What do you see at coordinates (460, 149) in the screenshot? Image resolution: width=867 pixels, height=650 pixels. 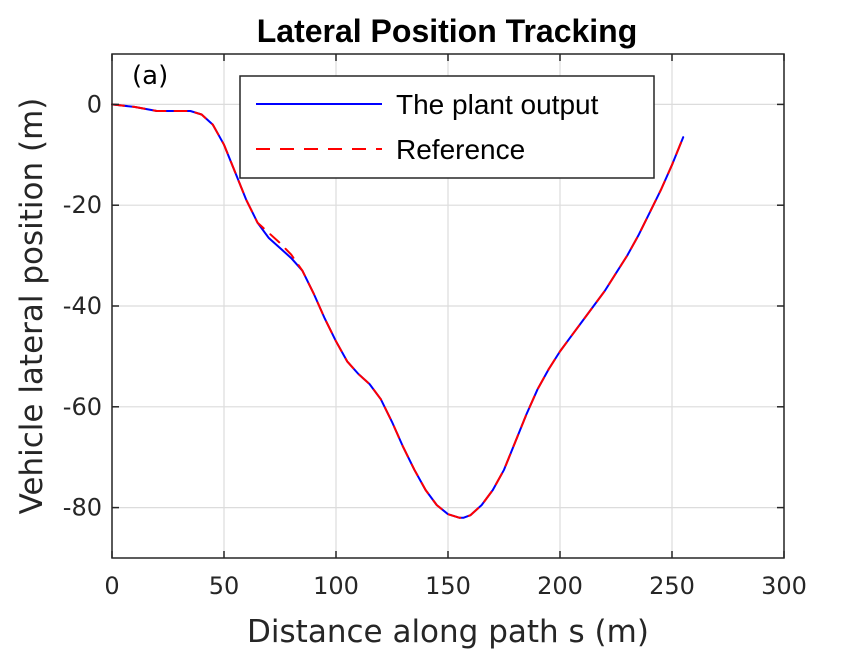 I see `legend-label-reference: Reference` at bounding box center [460, 149].